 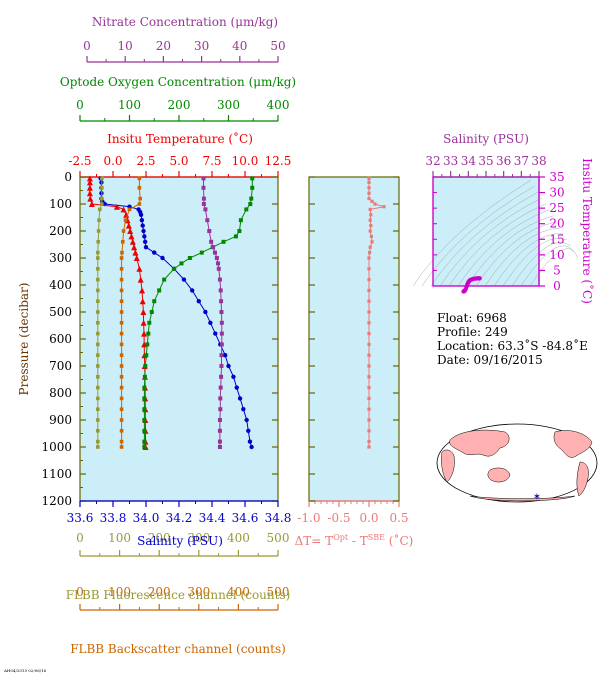 I want to click on ts-plot-area, so click(x=486, y=231).